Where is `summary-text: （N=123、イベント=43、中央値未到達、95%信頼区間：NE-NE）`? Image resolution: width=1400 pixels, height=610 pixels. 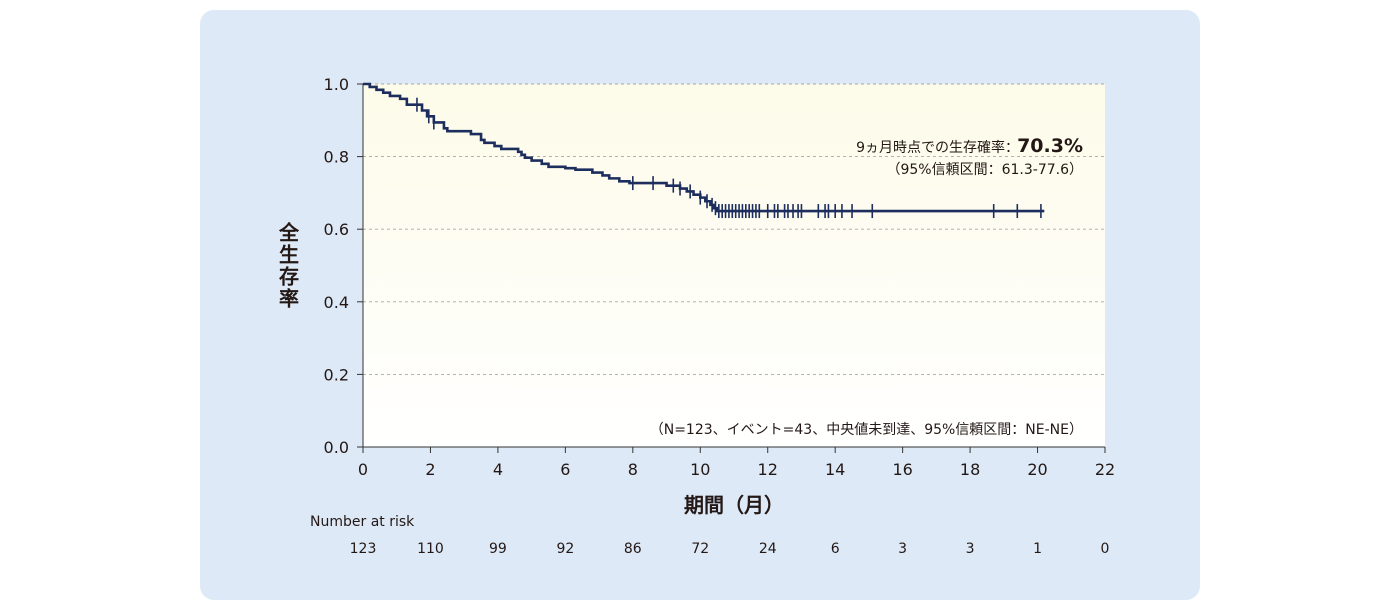
summary-text: （N=123、イベント=43、中央値未到達、95%信頼区間：NE-NE） is located at coordinates (866, 430).